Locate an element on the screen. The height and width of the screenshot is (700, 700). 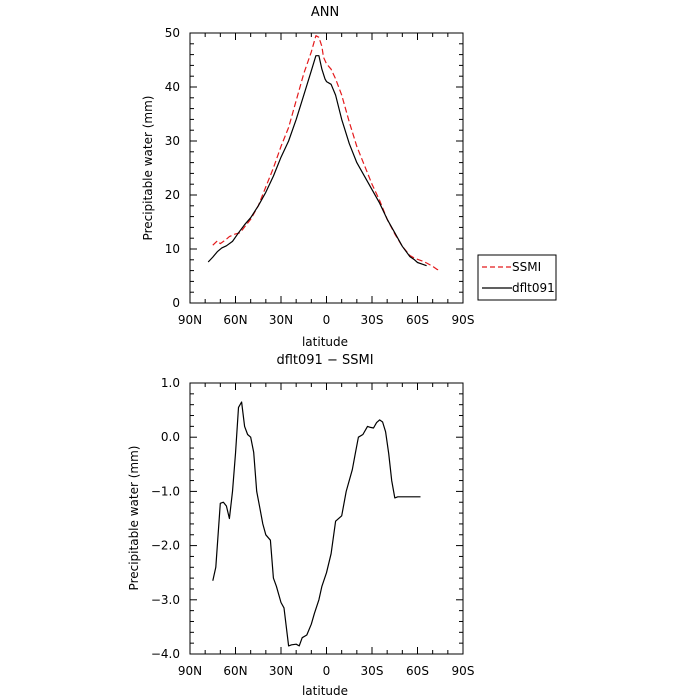
bottom-x-axis-label: latitude is located at coordinates (325, 691).